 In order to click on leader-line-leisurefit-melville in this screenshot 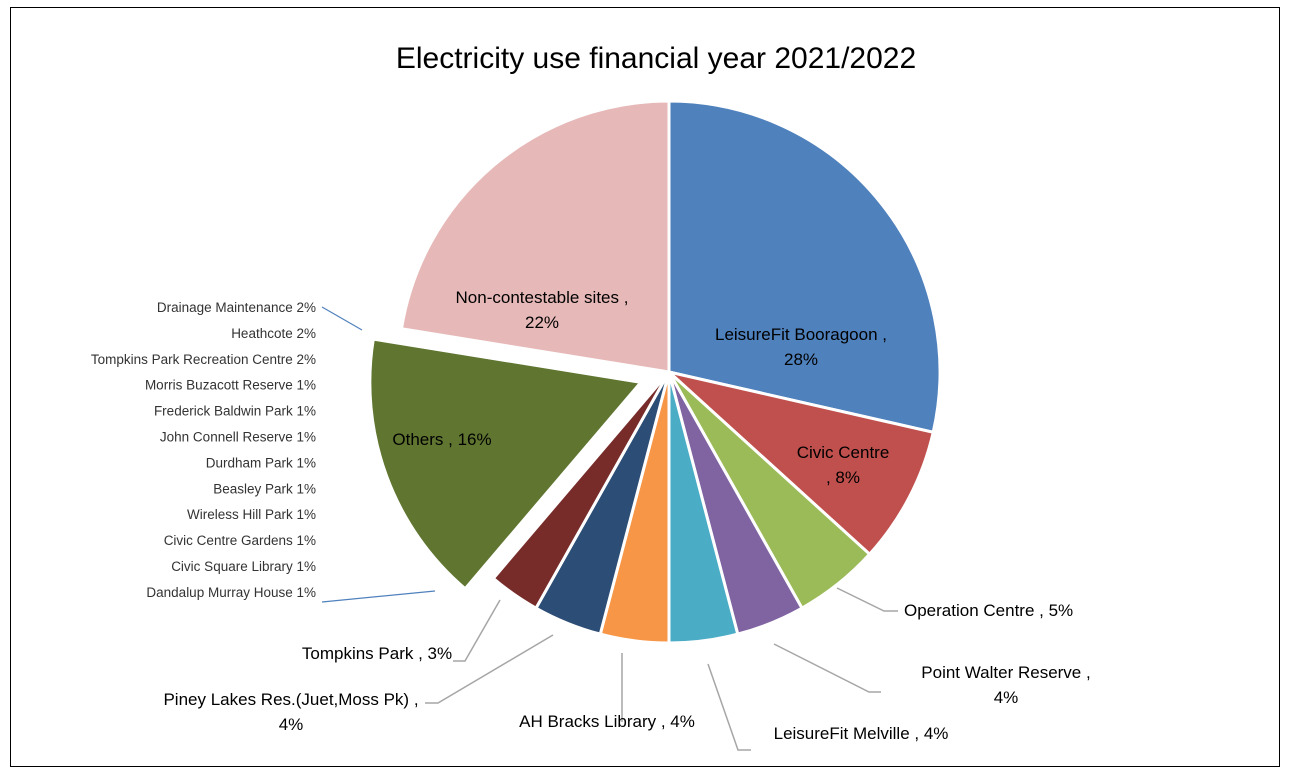, I will do `click(729, 707)`.